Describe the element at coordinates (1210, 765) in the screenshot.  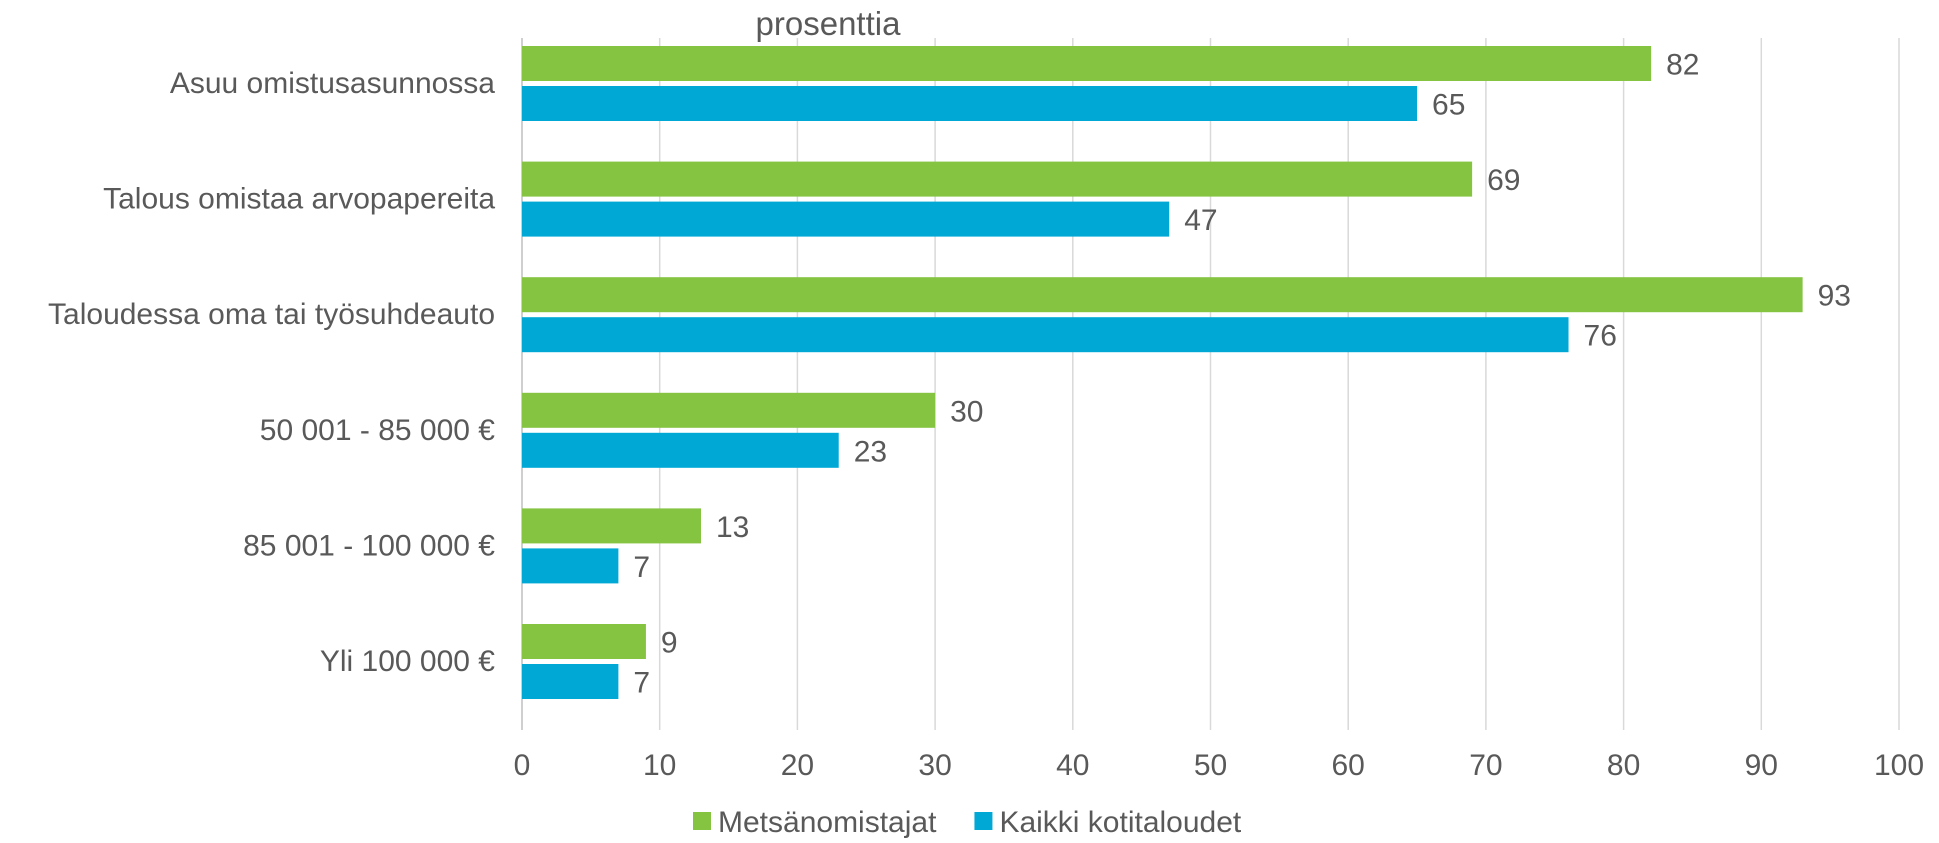
I see `x-tick-label: 50` at that location.